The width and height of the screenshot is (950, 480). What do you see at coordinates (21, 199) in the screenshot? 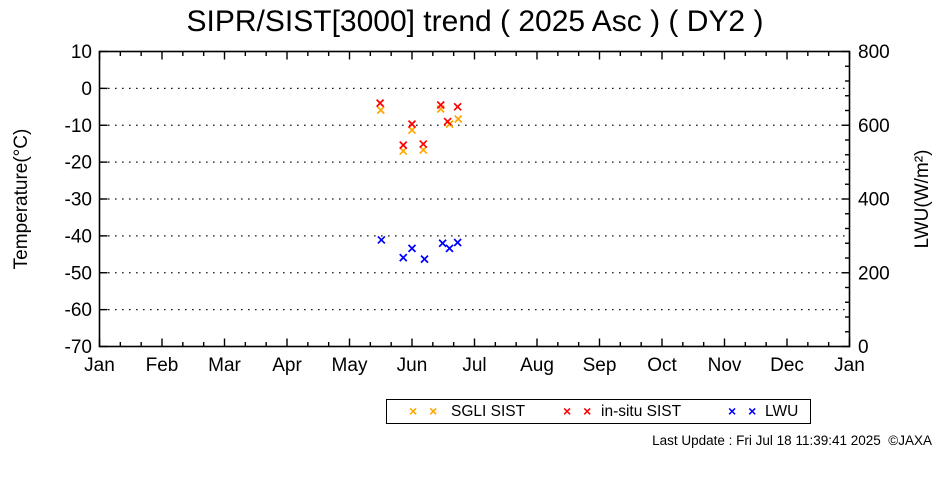
I see `y-left-axis-title: Temperature(°C)` at bounding box center [21, 199].